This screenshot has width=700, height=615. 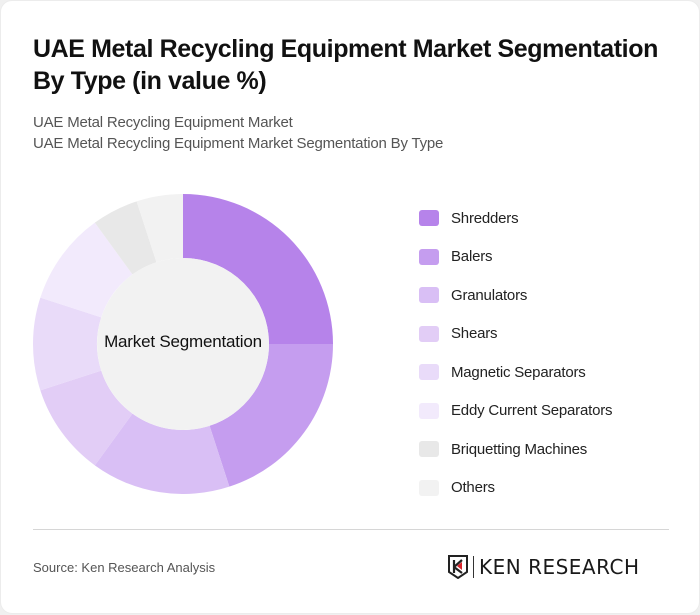 I want to click on donut-slice-shredders, so click(x=258, y=269).